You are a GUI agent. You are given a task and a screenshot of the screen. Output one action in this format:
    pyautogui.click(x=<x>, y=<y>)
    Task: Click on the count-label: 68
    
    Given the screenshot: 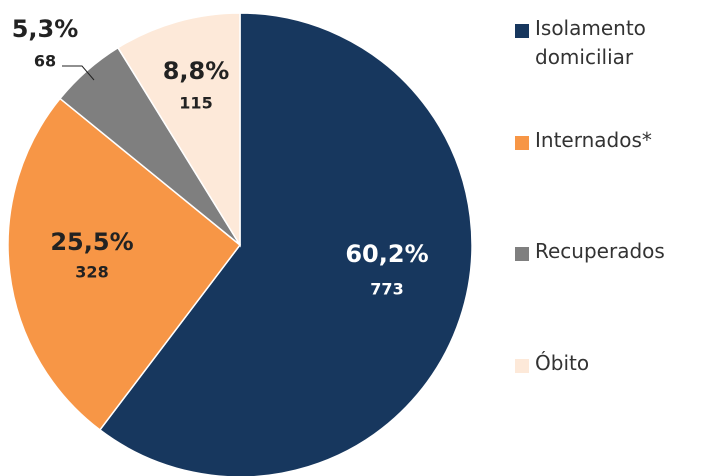 What is the action you would take?
    pyautogui.click(x=45, y=61)
    